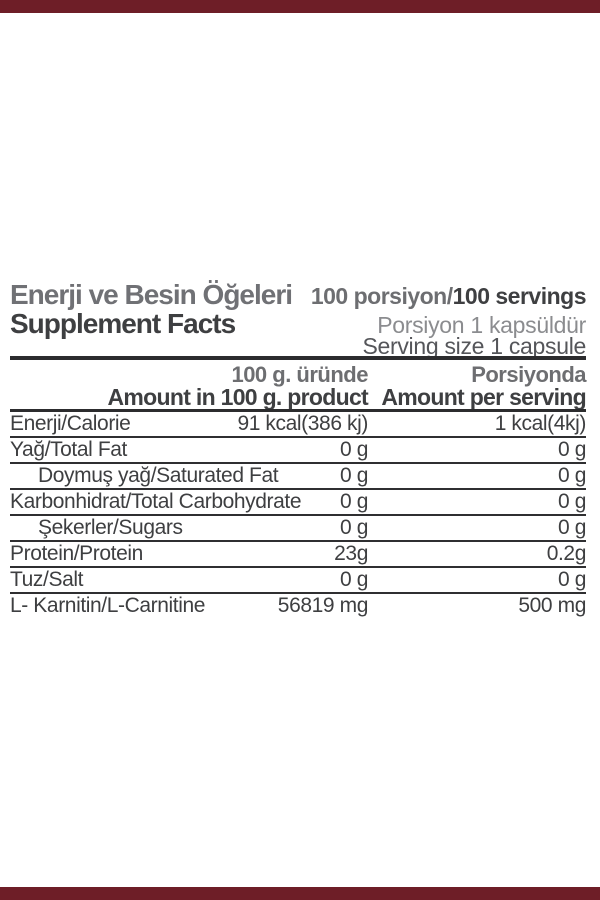 The image size is (600, 900). I want to click on nutrient-label: Doymuş yağ/Saturated Fat, so click(158, 475).